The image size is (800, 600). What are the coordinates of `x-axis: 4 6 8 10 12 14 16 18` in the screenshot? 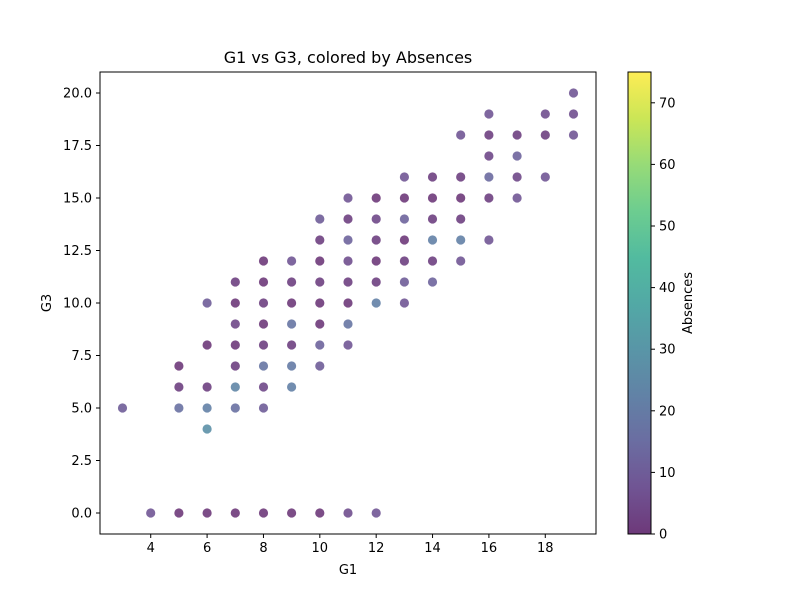 It's located at (350, 545).